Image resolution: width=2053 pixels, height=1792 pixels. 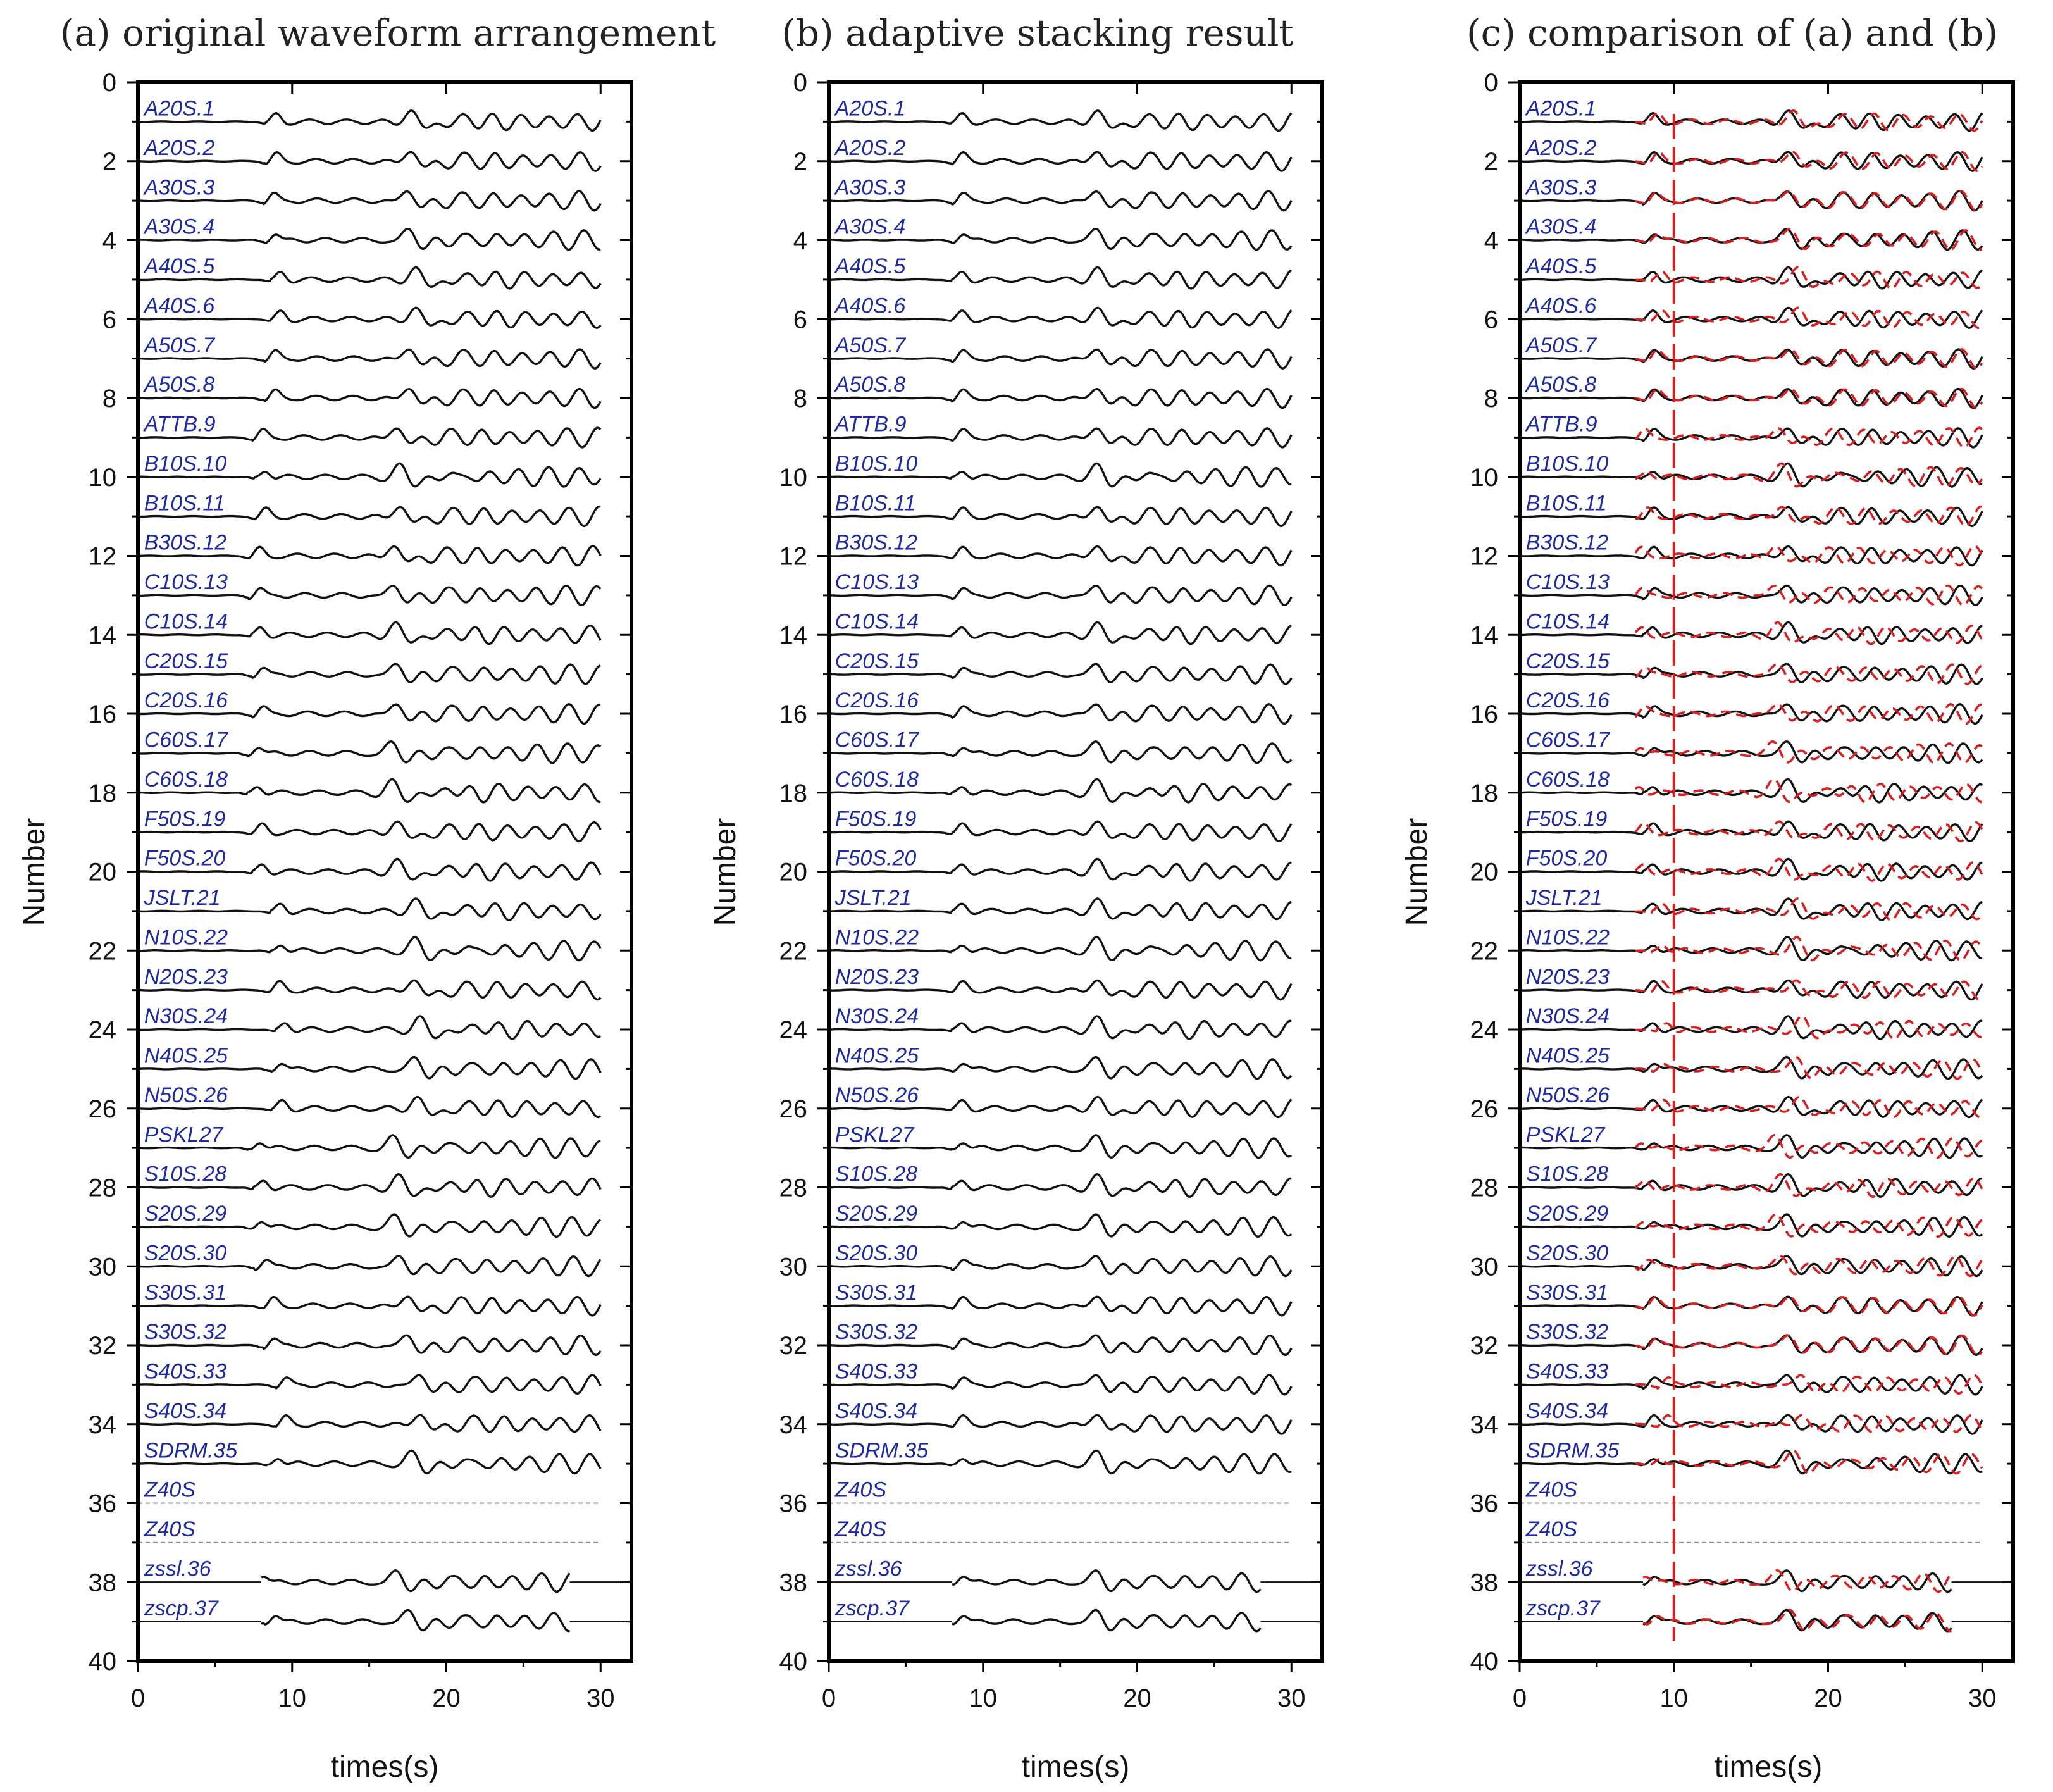 I want to click on station-label: C60S.18, so click(x=877, y=780).